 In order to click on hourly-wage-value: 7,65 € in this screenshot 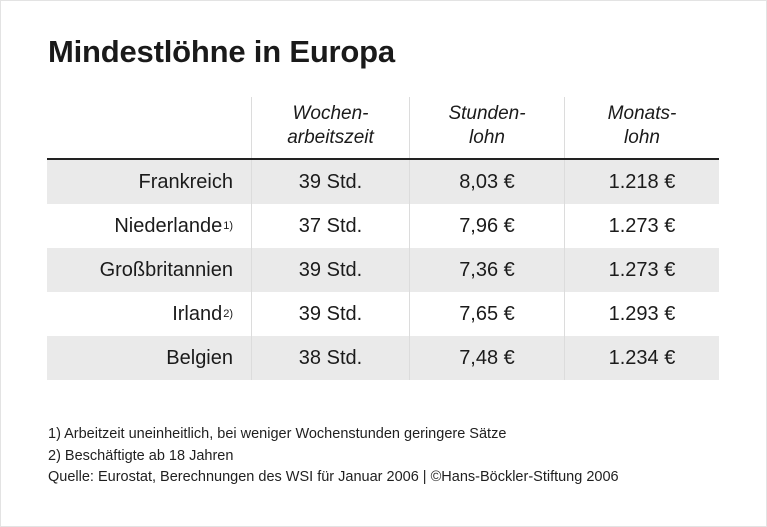, I will do `click(486, 314)`.